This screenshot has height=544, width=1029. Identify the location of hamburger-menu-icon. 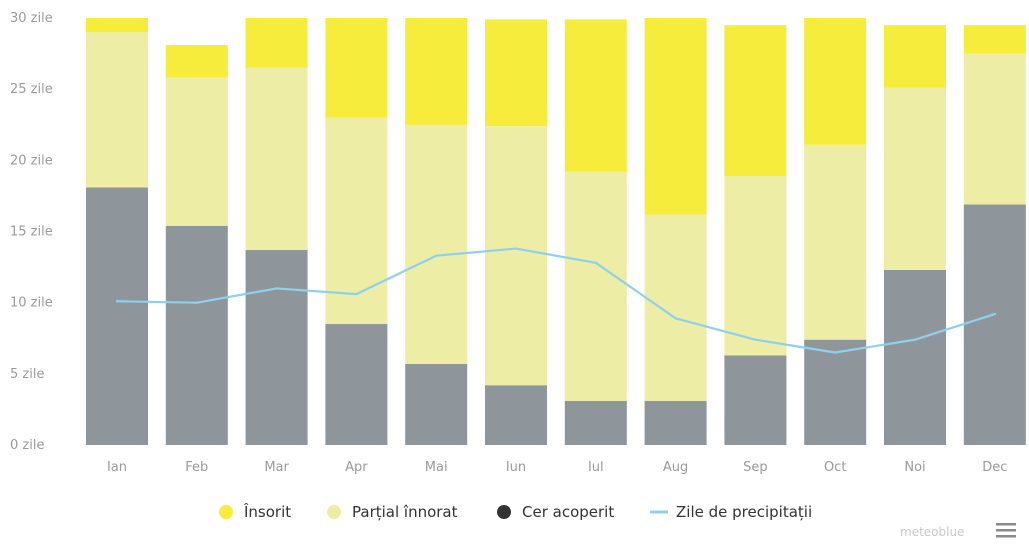
(1006, 530).